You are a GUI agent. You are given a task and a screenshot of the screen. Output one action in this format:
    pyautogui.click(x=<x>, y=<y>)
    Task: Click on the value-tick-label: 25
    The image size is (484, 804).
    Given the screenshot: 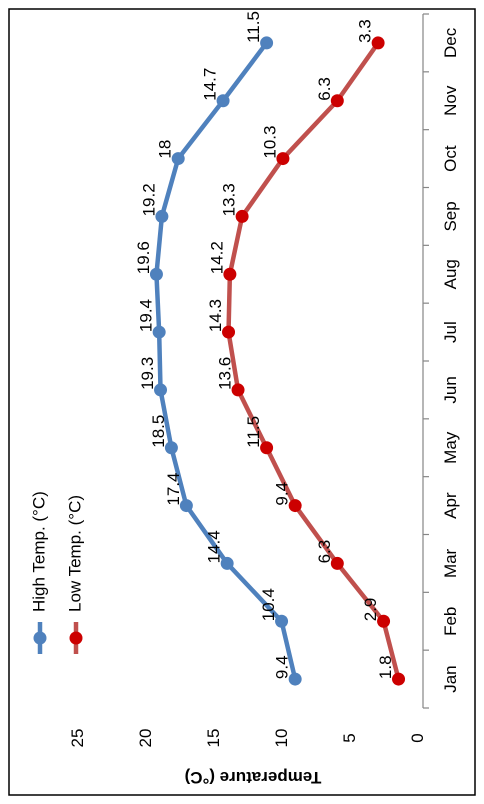 What is the action you would take?
    pyautogui.click(x=77, y=738)
    